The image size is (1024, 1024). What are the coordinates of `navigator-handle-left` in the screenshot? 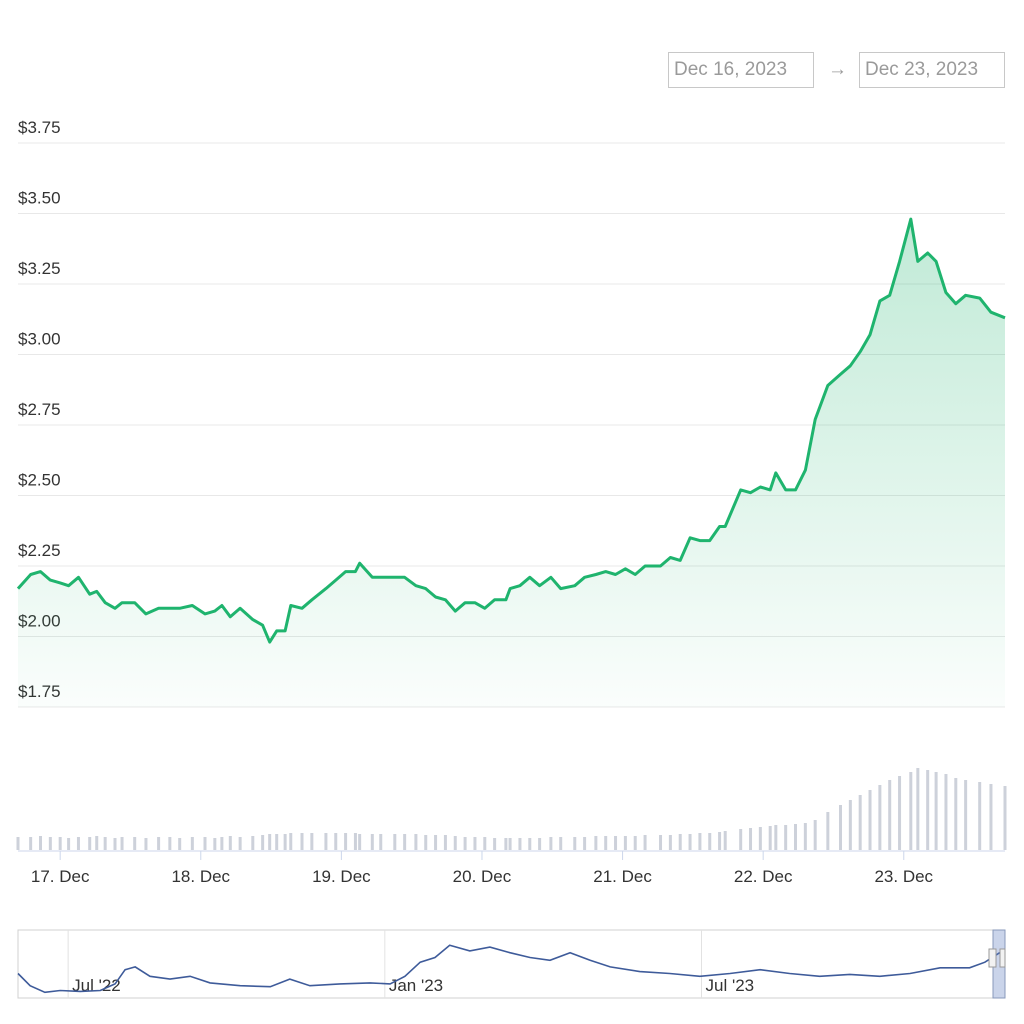 It's located at (992, 958).